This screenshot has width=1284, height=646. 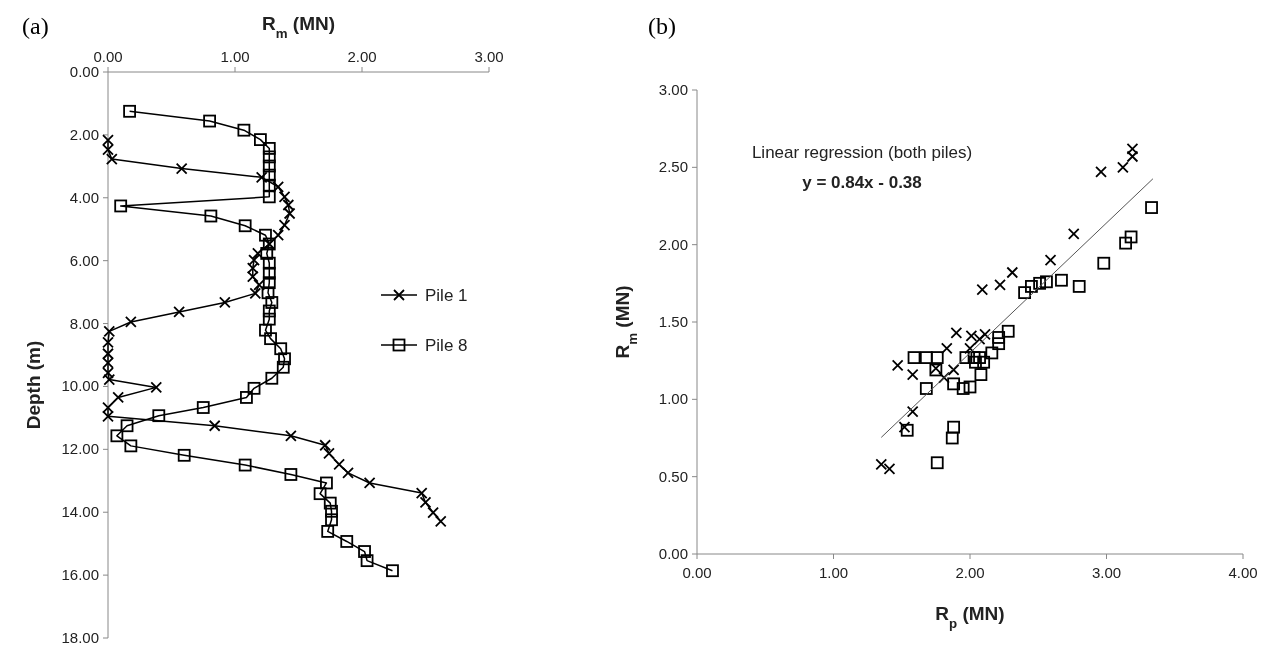 What do you see at coordinates (80, 449) in the screenshot?
I see `y-tick-label: 12.00` at bounding box center [80, 449].